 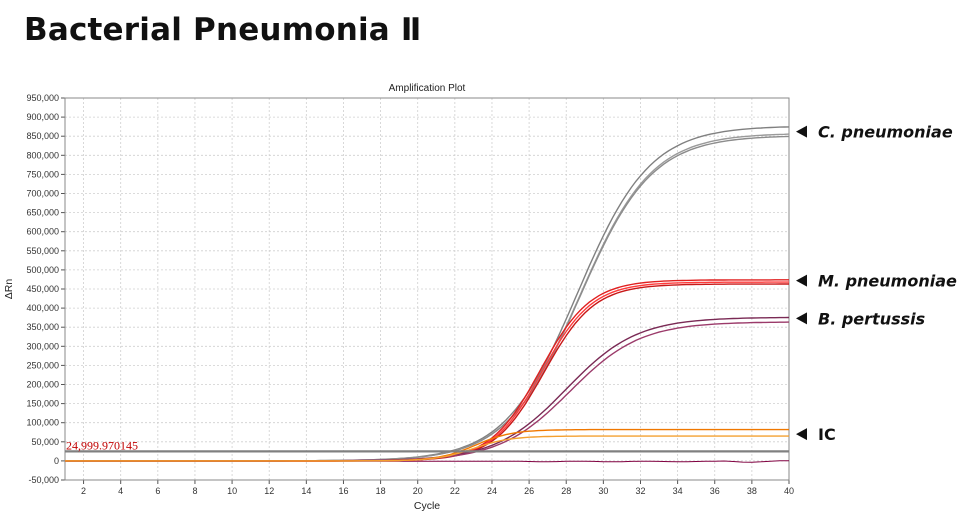 I want to click on plot-title: Amplification Plot, so click(x=427, y=88).